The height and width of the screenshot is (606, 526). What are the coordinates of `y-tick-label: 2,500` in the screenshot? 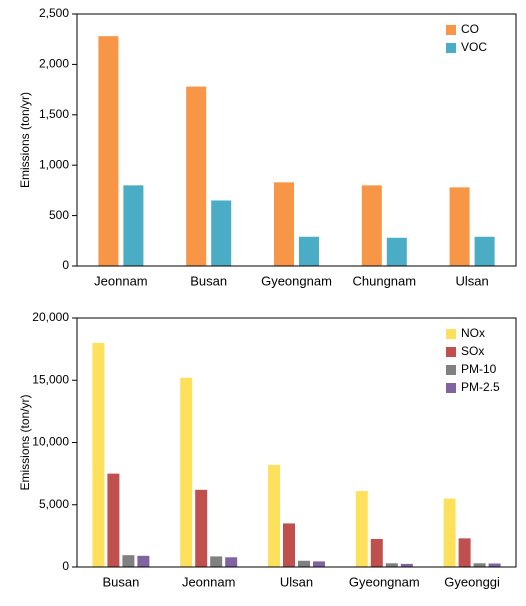 It's located at (54, 13).